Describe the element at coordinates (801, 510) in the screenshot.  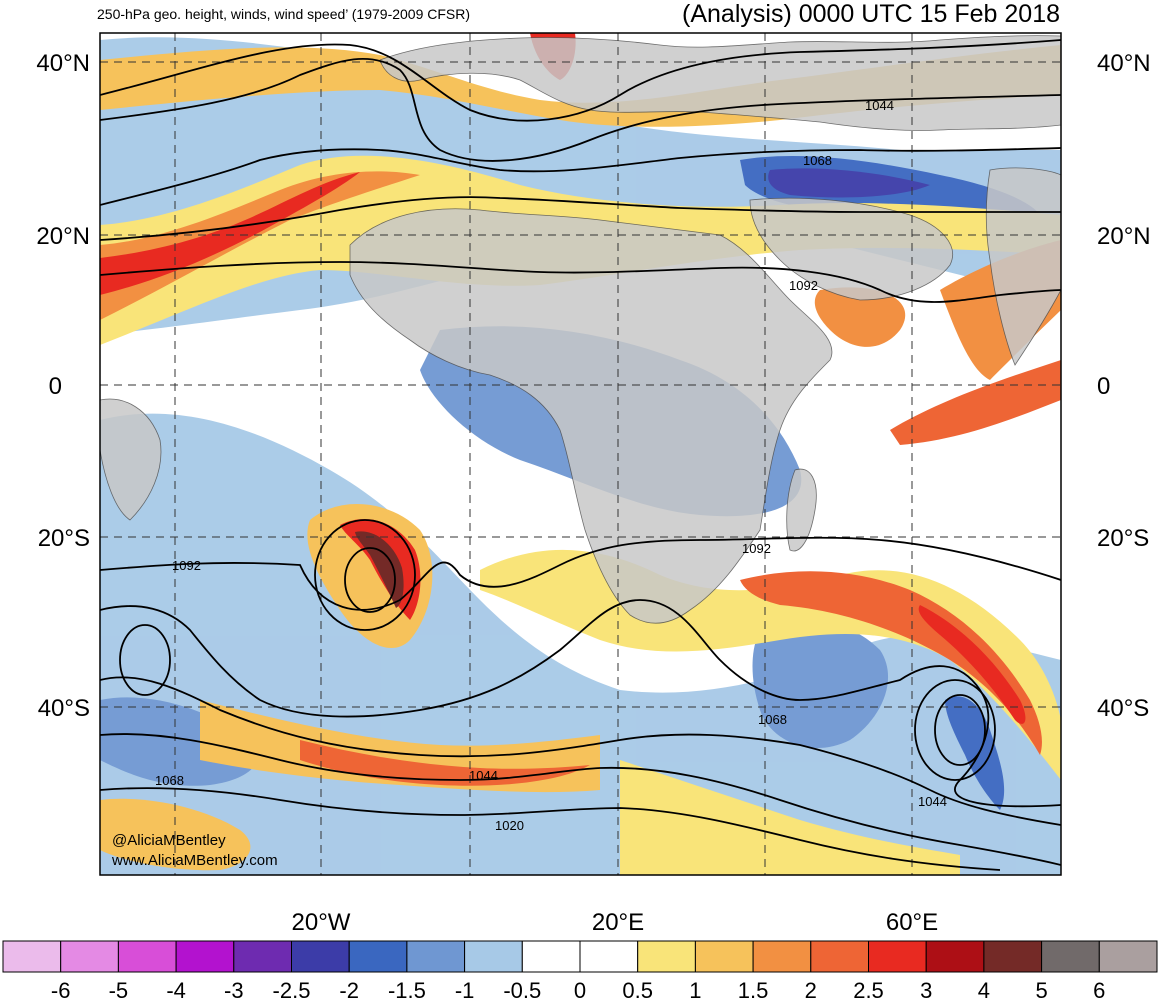
I see `madagascar` at that location.